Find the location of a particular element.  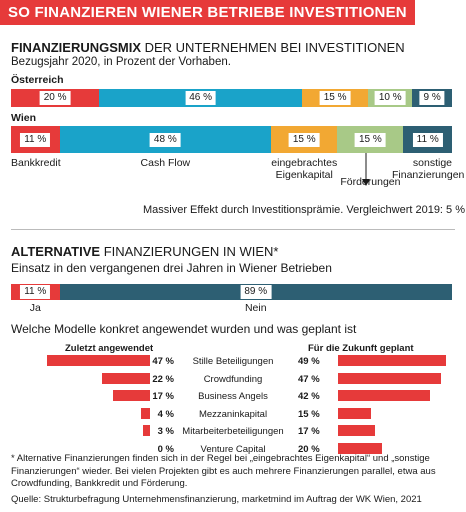

austria-data-label: 15 % is located at coordinates (335, 98).